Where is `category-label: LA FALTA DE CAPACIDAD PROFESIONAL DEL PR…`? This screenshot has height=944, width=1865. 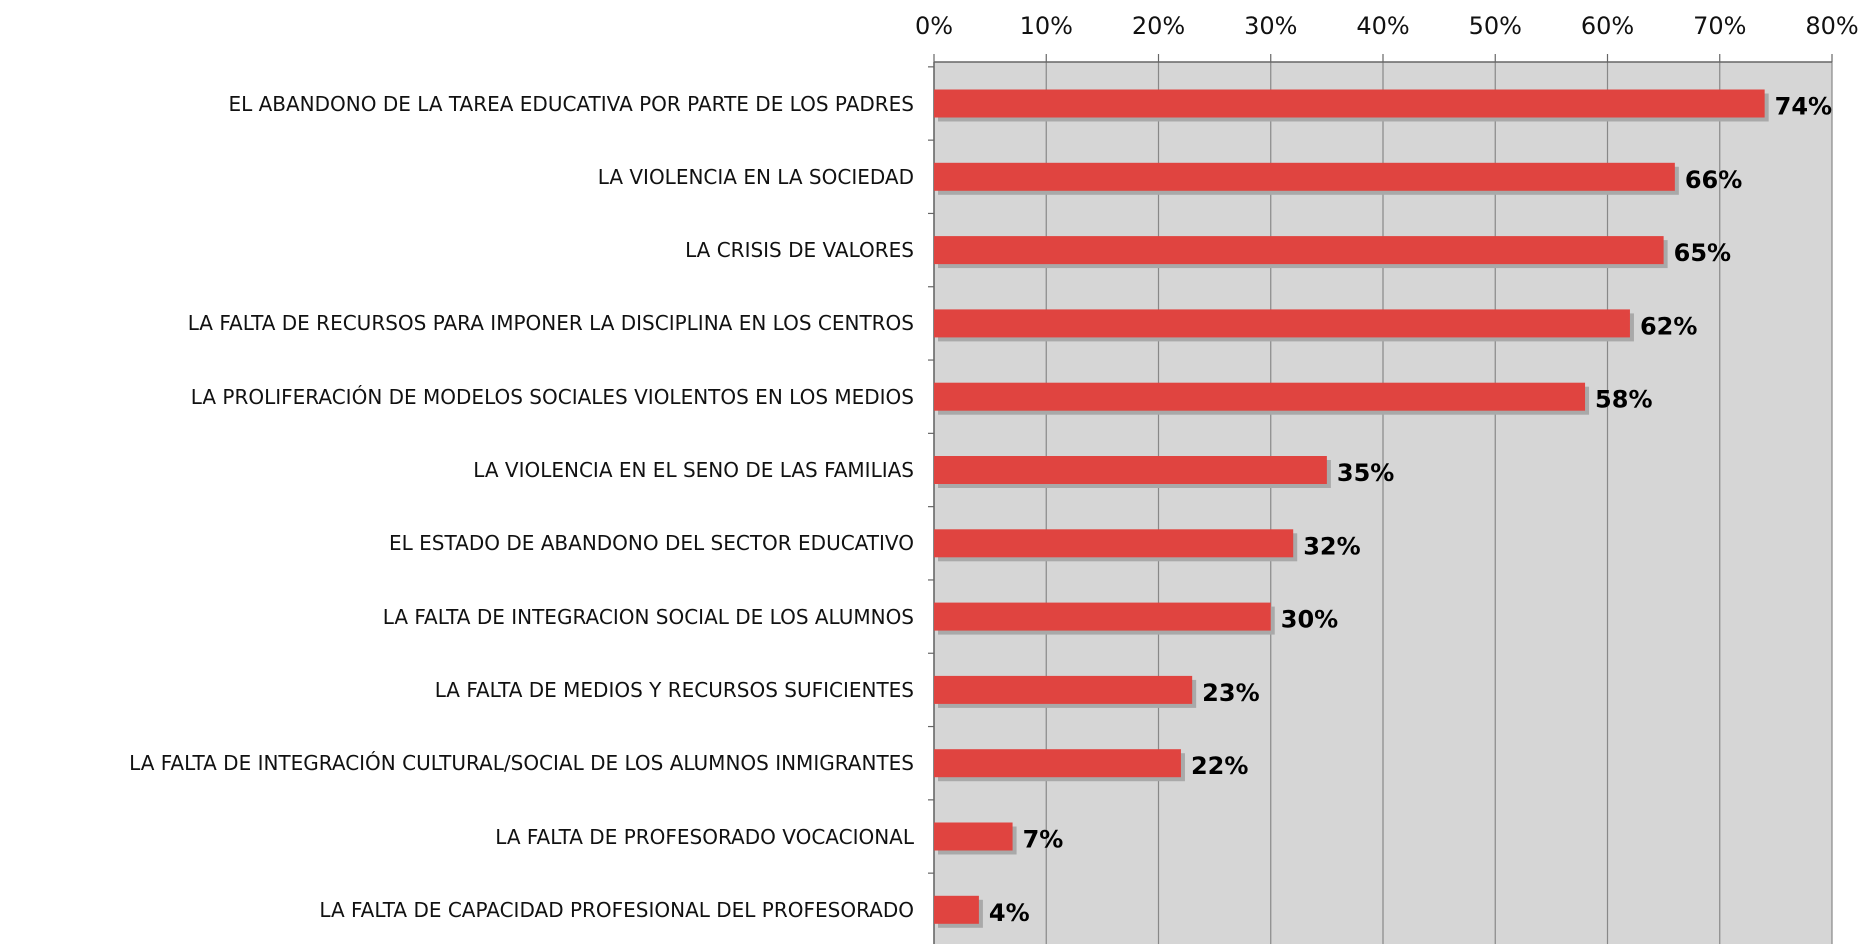 category-label: LA FALTA DE CAPACIDAD PROFESIONAL DEL PR… is located at coordinates (616, 909).